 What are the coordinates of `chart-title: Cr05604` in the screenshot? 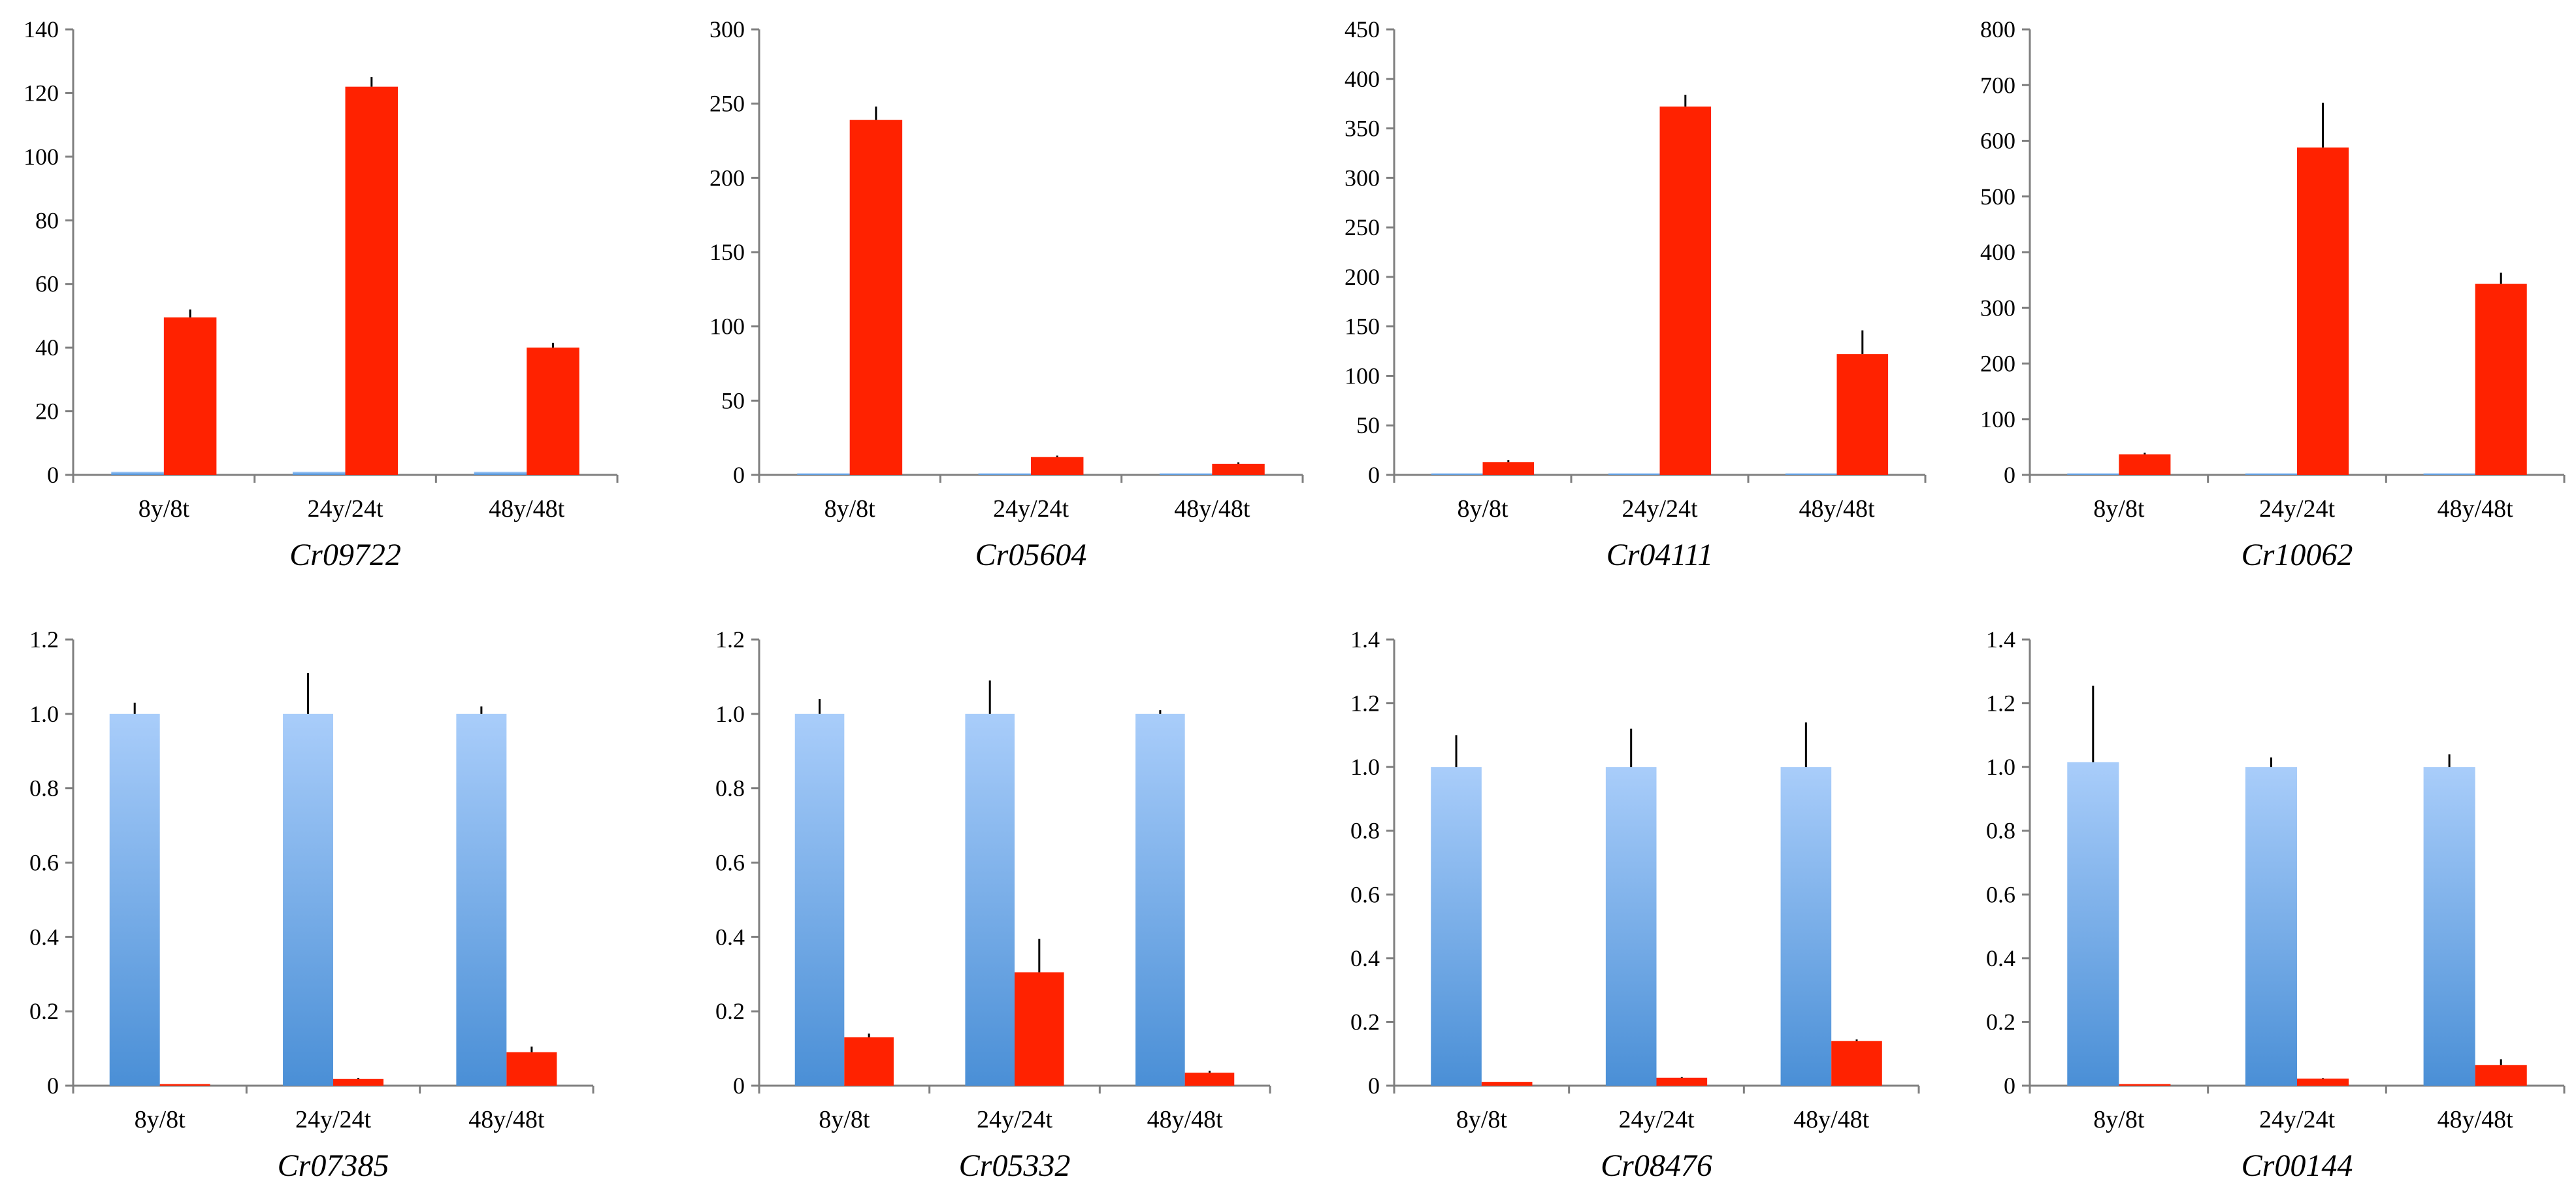 It's located at (1031, 555).